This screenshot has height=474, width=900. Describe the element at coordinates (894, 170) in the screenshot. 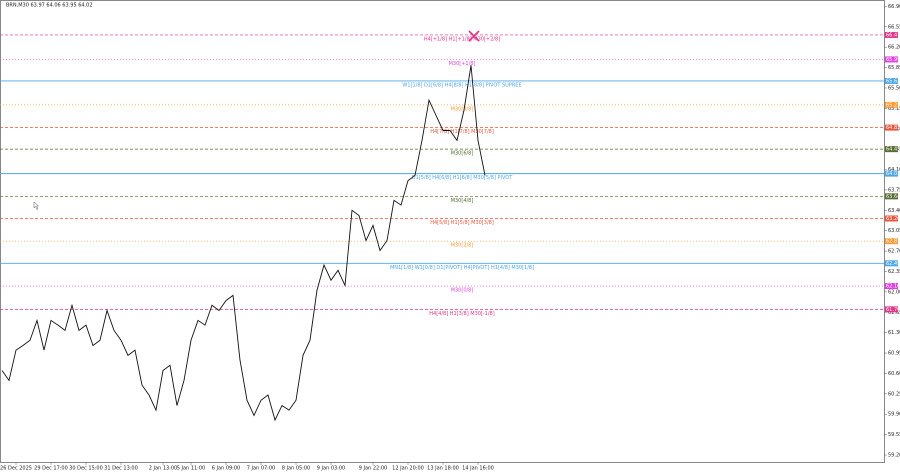

I see `y-tick-label: 64.10` at that location.